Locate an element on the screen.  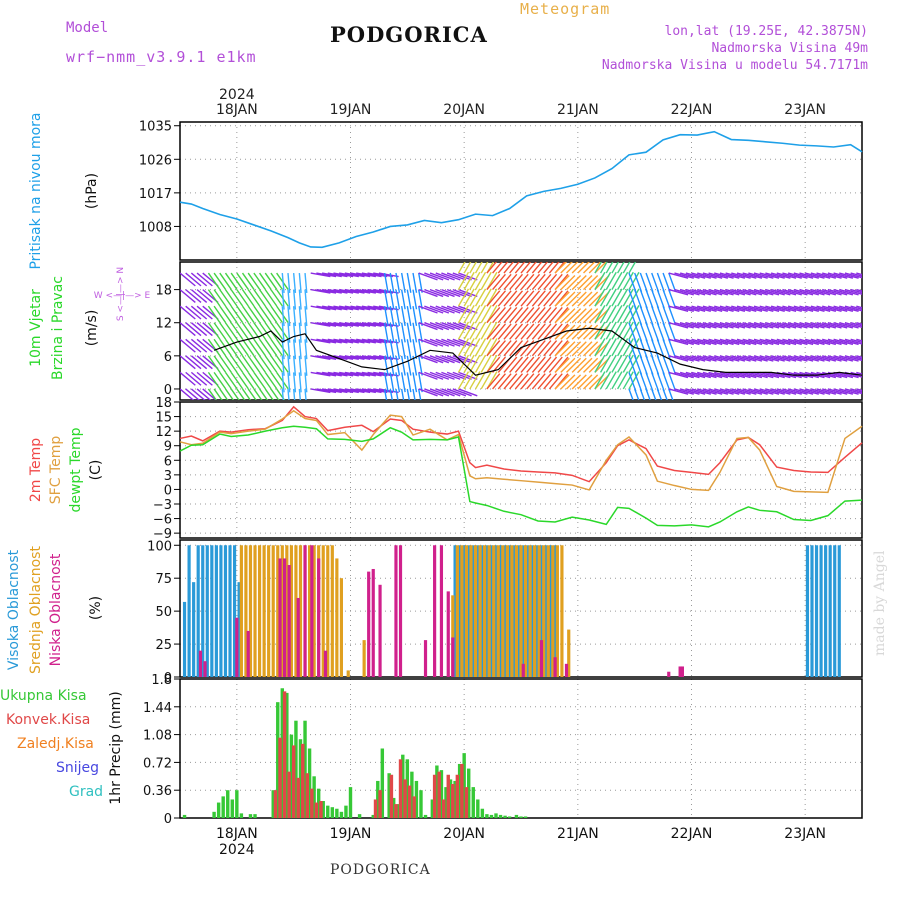
bottom-xtick-label: 21JAN is located at coordinates (578, 834).